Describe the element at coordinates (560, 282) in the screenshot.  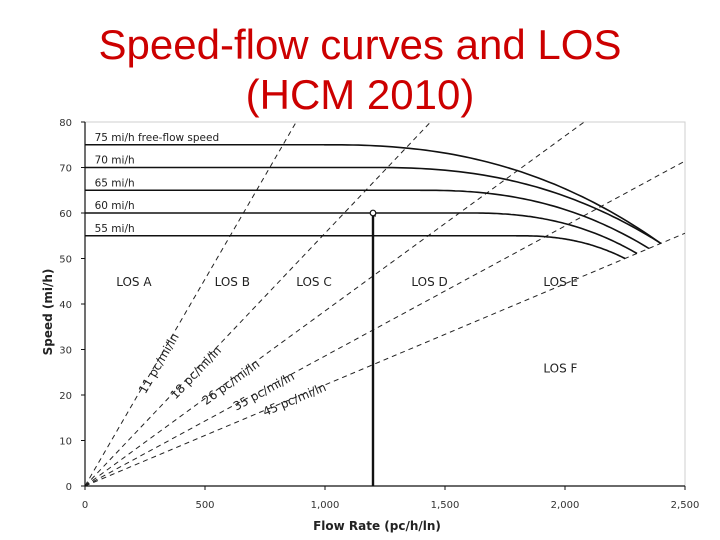
I see `los-label-los-e: LOS E` at that location.